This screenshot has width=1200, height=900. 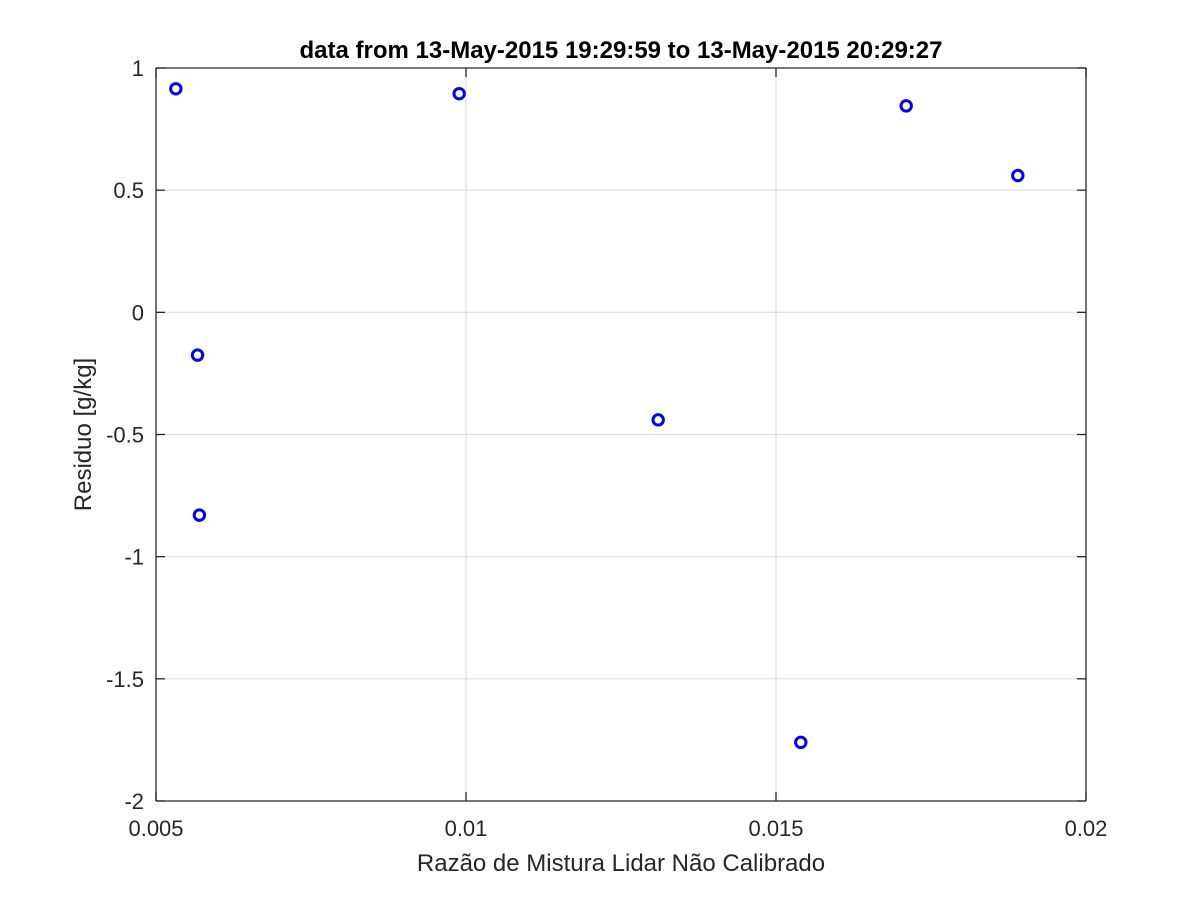 What do you see at coordinates (125, 435) in the screenshot?
I see `y-tick-label: -0.5` at bounding box center [125, 435].